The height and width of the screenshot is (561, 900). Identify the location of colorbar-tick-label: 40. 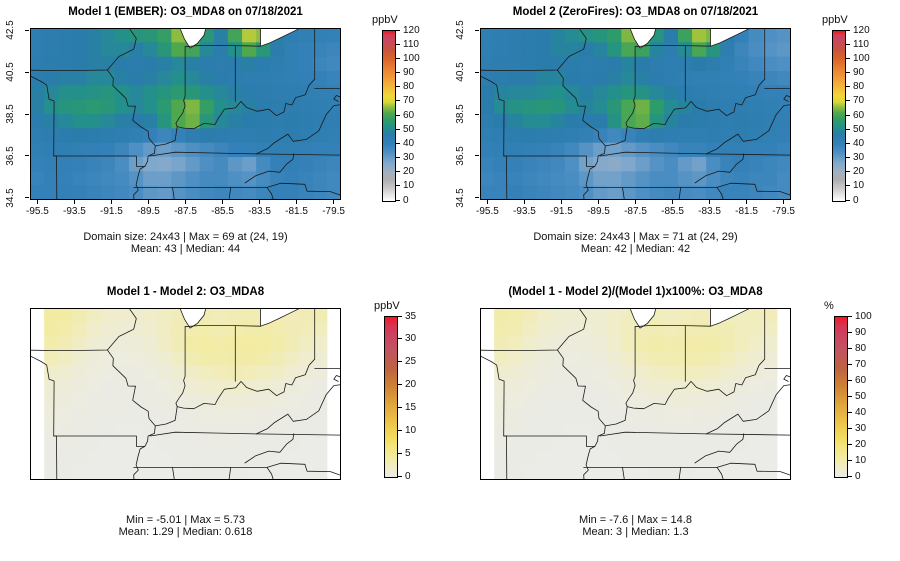
(859, 143).